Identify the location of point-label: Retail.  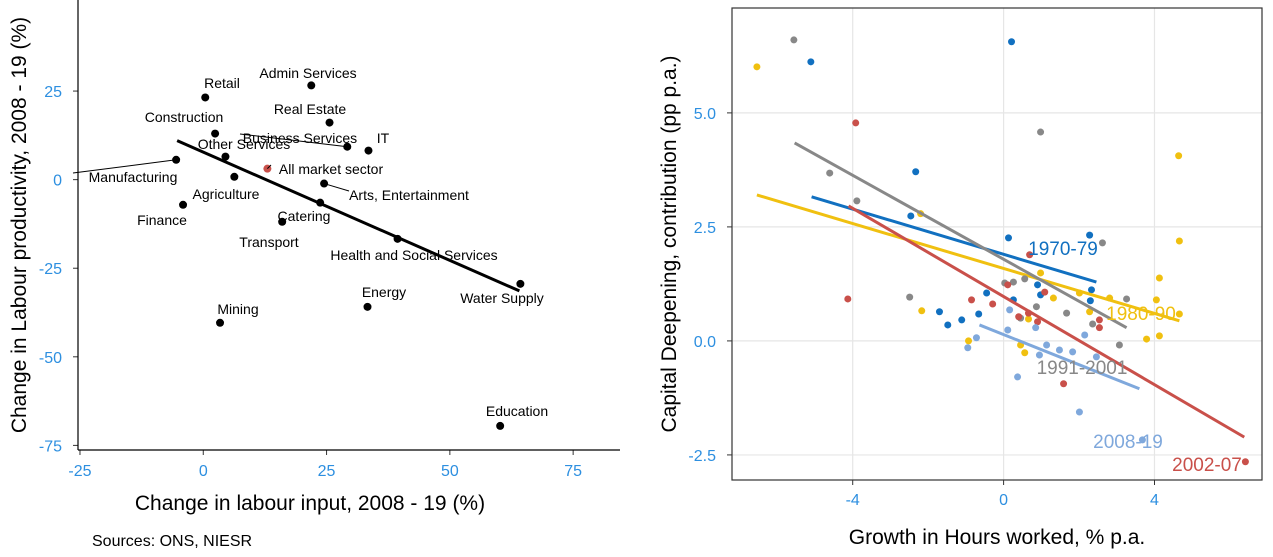
(222, 83).